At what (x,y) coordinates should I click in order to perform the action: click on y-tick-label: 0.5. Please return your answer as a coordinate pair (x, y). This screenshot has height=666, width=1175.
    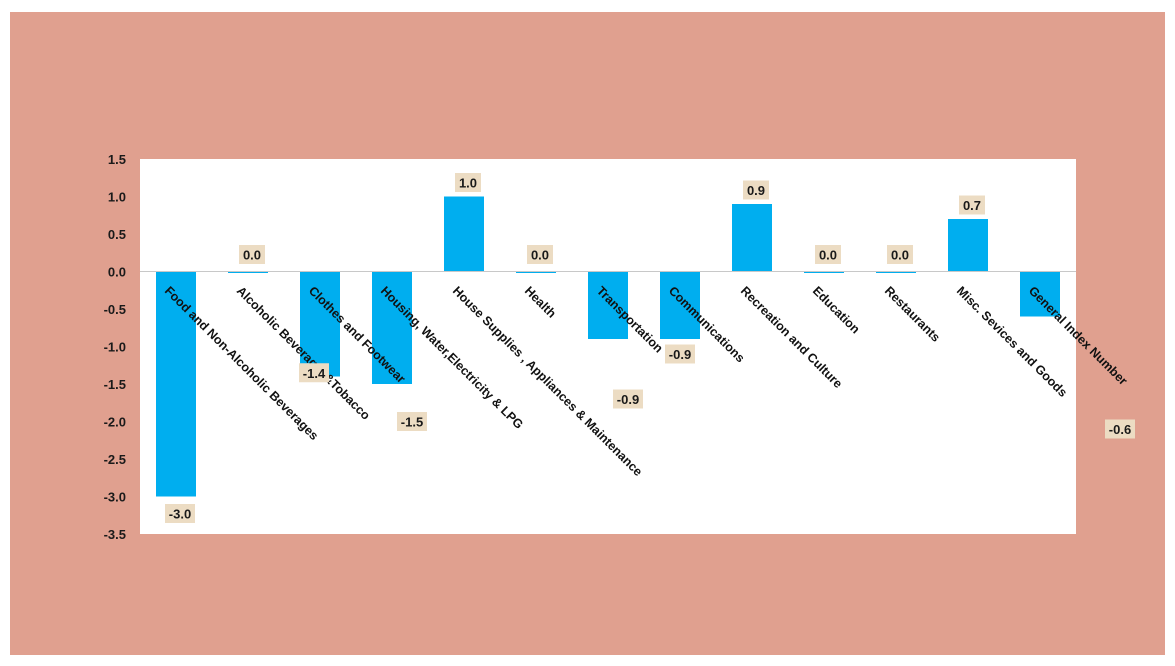
    Looking at the image, I should click on (117, 234).